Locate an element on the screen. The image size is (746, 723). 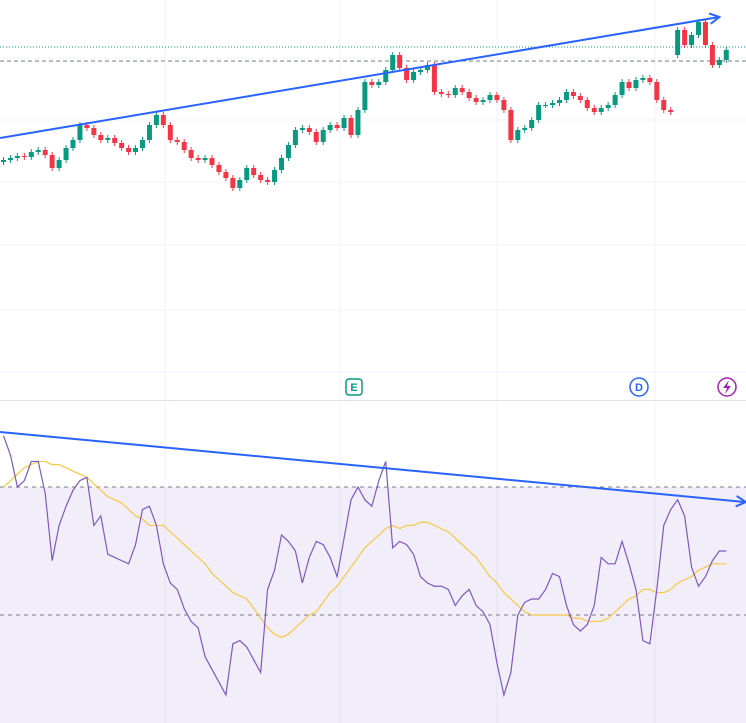
dividend-label: D is located at coordinates (639, 388).